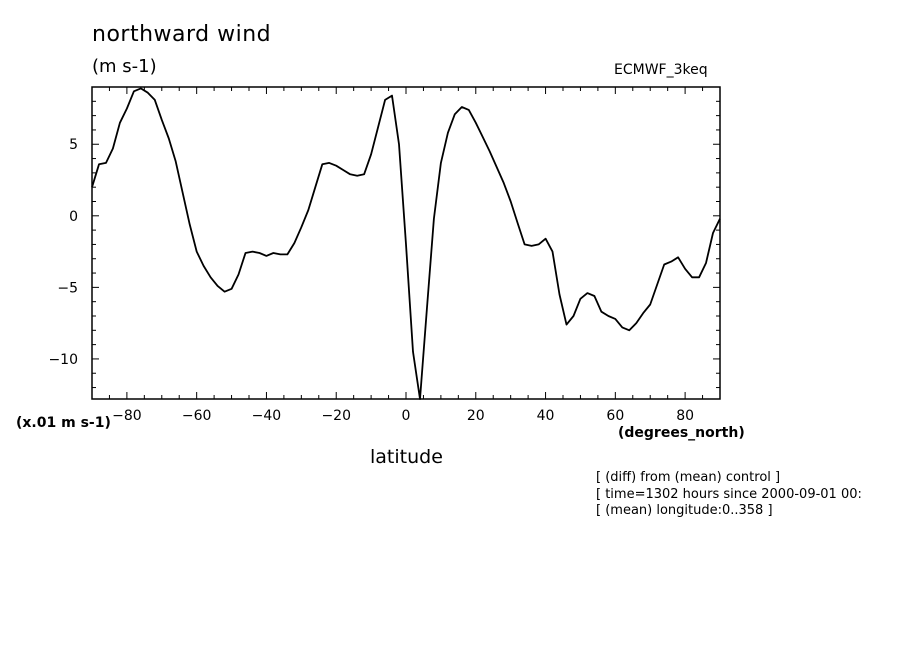 Image resolution: width=904 pixels, height=654 pixels. What do you see at coordinates (681, 433) in the screenshot?
I see `x-axis-units: (degrees_north)` at bounding box center [681, 433].